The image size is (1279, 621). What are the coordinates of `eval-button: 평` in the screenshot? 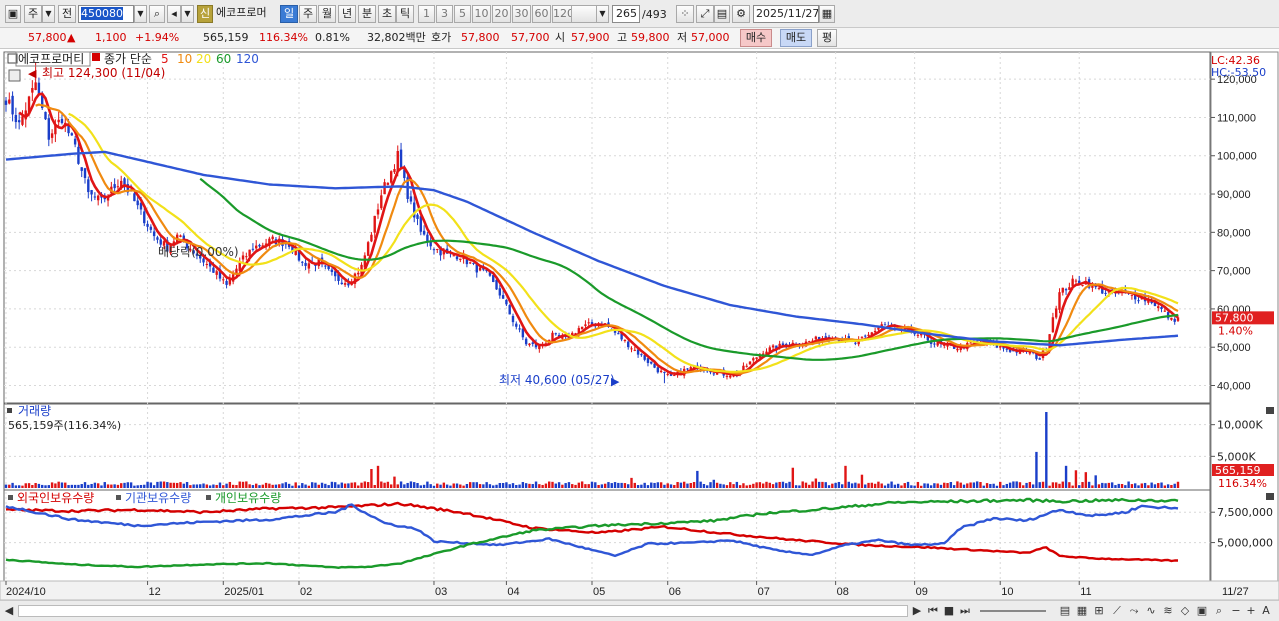 It's located at (827, 38).